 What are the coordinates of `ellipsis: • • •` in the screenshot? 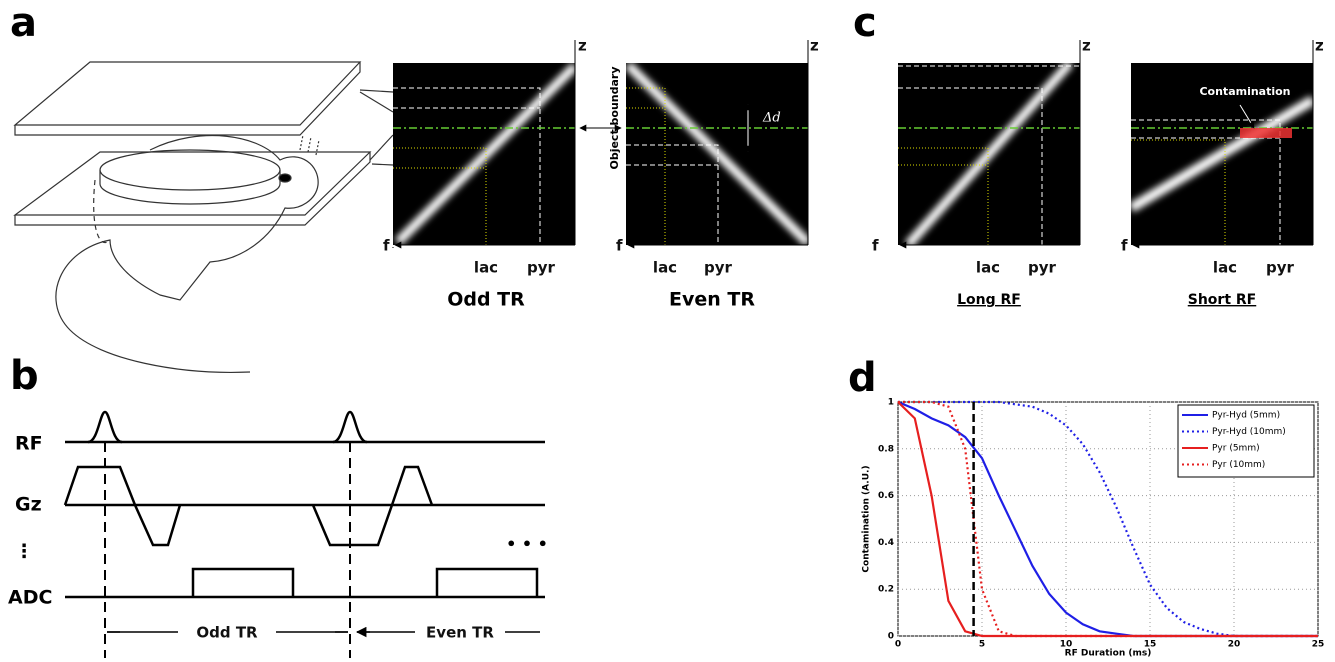 It's located at (527, 544).